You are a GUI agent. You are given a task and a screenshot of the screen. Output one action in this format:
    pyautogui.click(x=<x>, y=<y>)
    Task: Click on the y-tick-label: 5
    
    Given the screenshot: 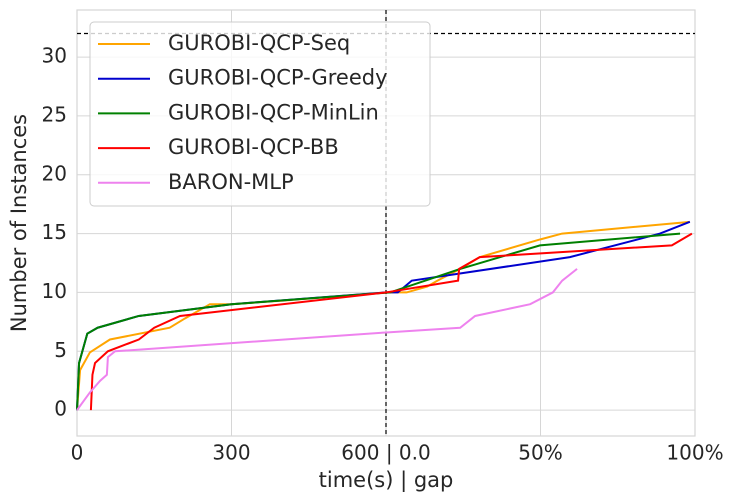 What is the action you would take?
    pyautogui.click(x=60, y=350)
    